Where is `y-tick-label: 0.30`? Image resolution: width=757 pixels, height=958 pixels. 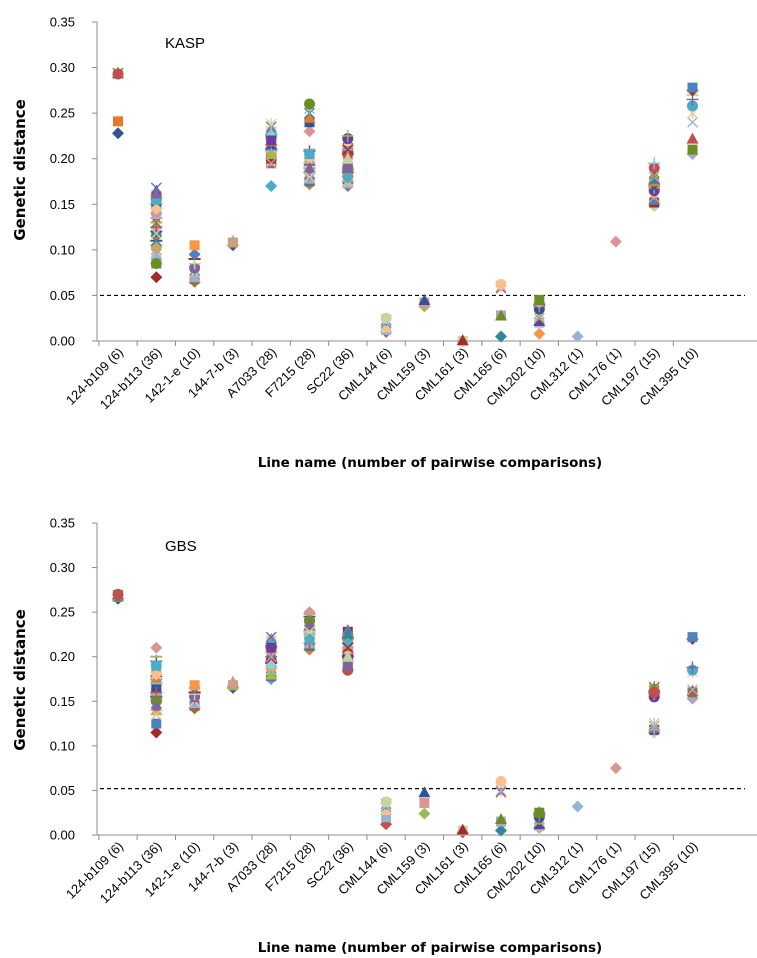
y-tick-label: 0.30 is located at coordinates (62, 67).